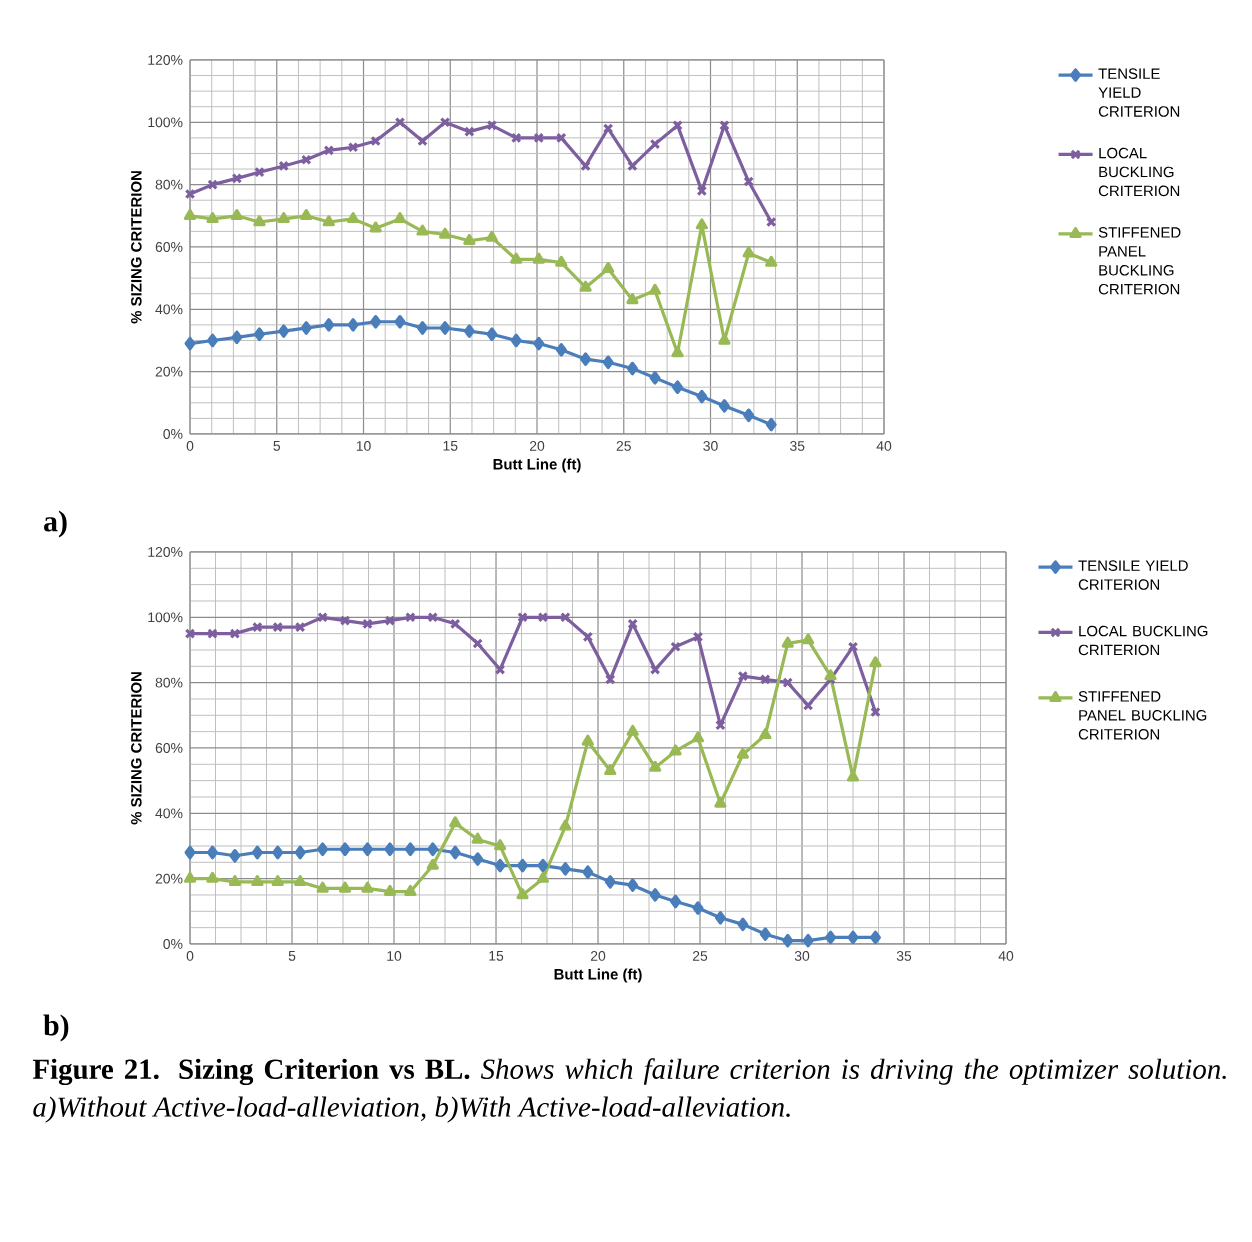 Image resolution: width=1252 pixels, height=1242 pixels. What do you see at coordinates (56, 1028) in the screenshot?
I see `text: b)` at bounding box center [56, 1028].